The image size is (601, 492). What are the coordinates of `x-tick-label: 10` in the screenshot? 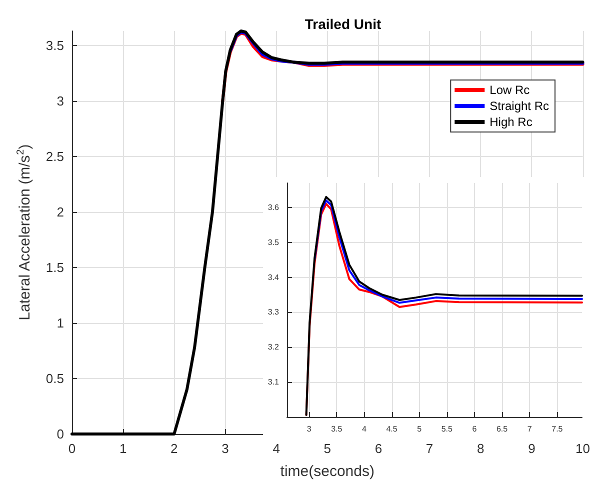 It's located at (583, 448).